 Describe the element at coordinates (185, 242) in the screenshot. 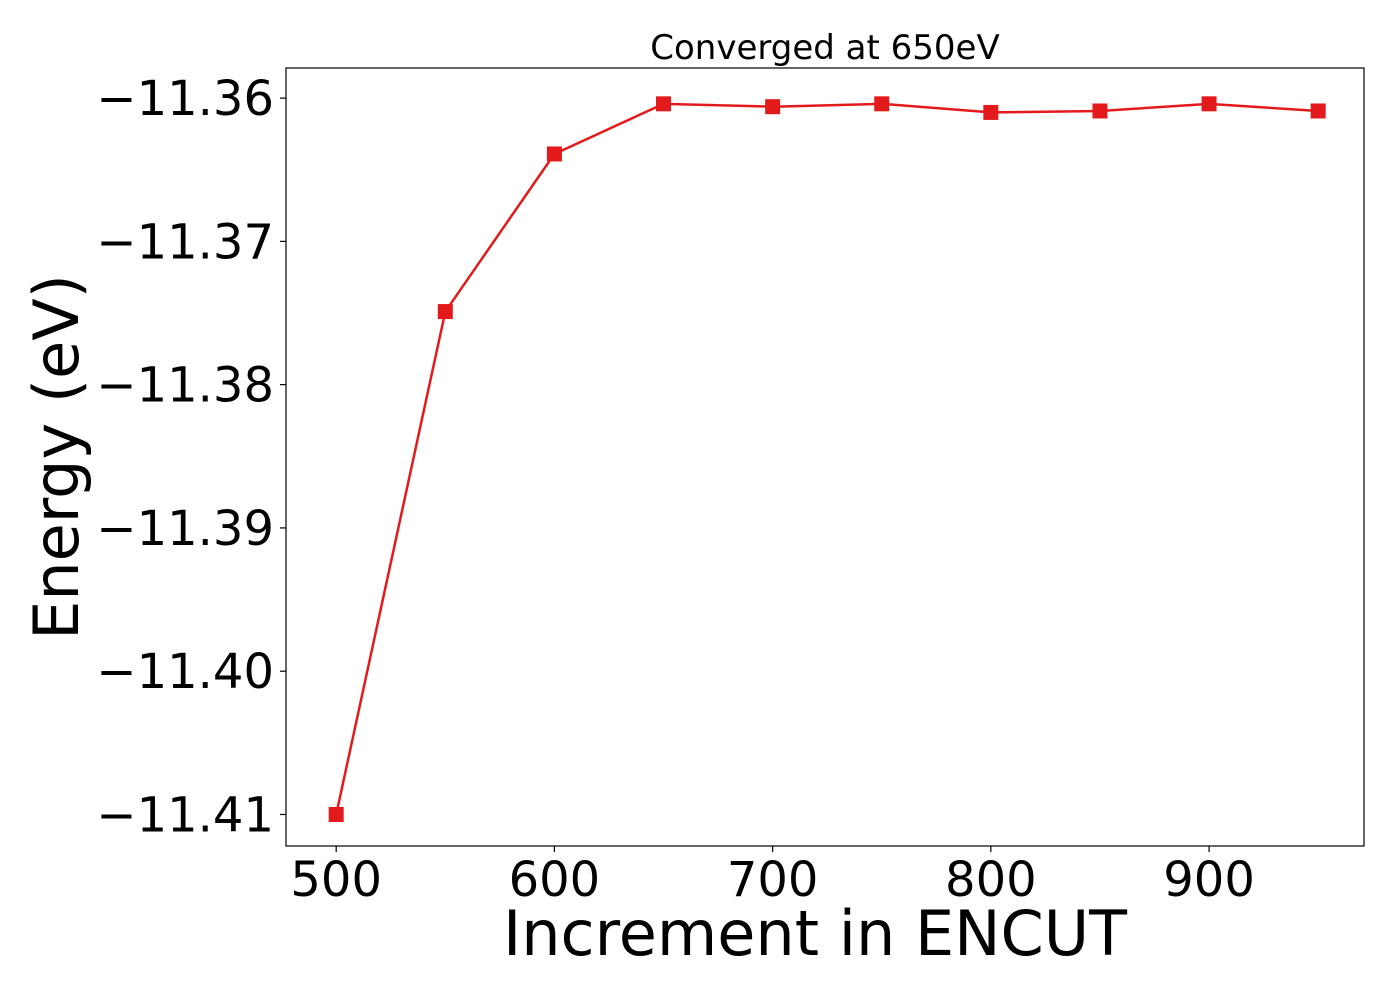

I see `y-tick-label: −11.37` at that location.